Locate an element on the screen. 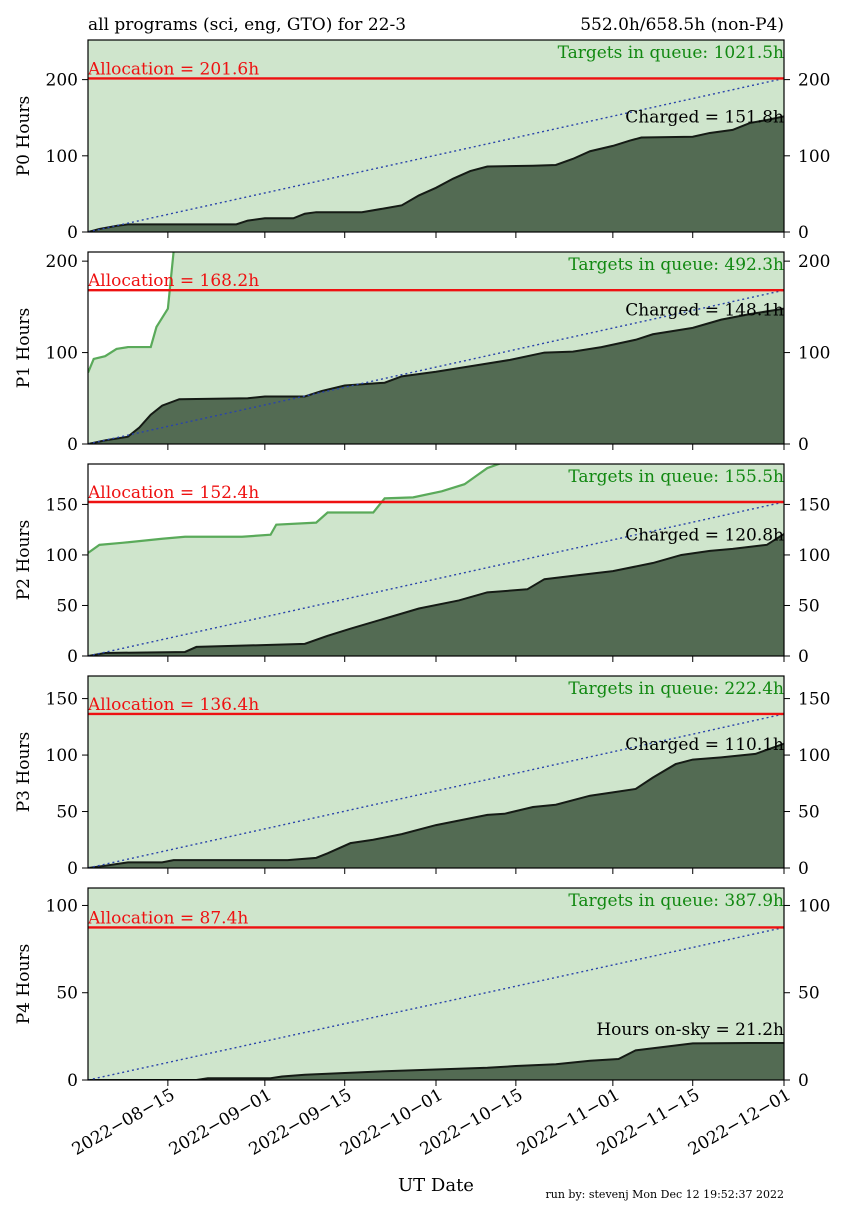  allocation-label: Allocation = 168.2h is located at coordinates (173, 281).